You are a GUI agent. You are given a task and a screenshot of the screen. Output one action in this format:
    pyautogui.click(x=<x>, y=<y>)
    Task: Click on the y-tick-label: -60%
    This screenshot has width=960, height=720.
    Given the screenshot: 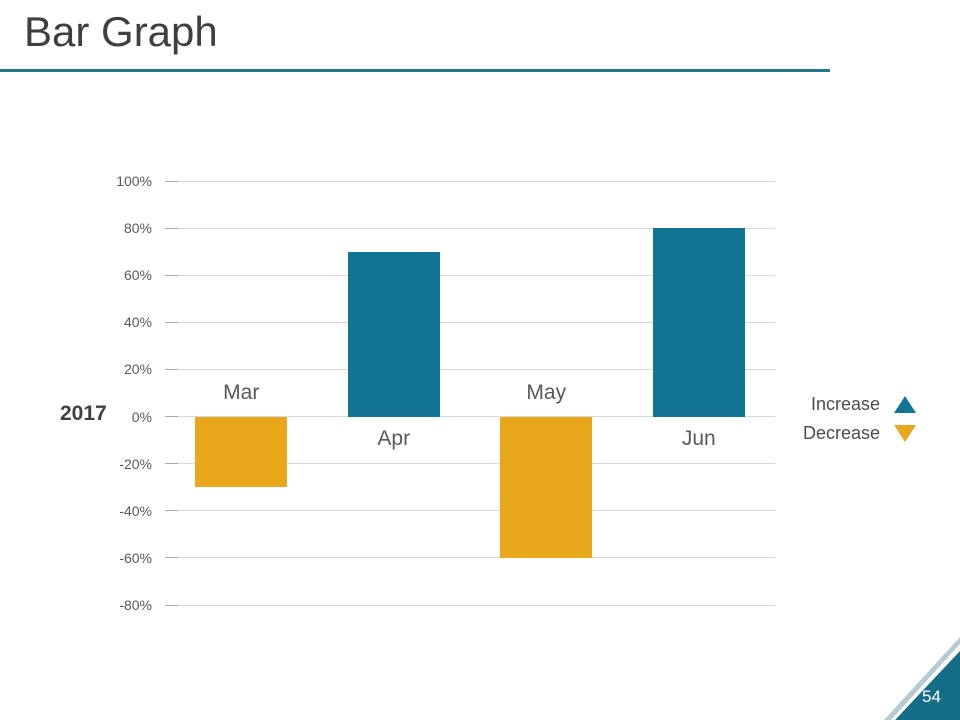 What is the action you would take?
    pyautogui.click(x=135, y=557)
    